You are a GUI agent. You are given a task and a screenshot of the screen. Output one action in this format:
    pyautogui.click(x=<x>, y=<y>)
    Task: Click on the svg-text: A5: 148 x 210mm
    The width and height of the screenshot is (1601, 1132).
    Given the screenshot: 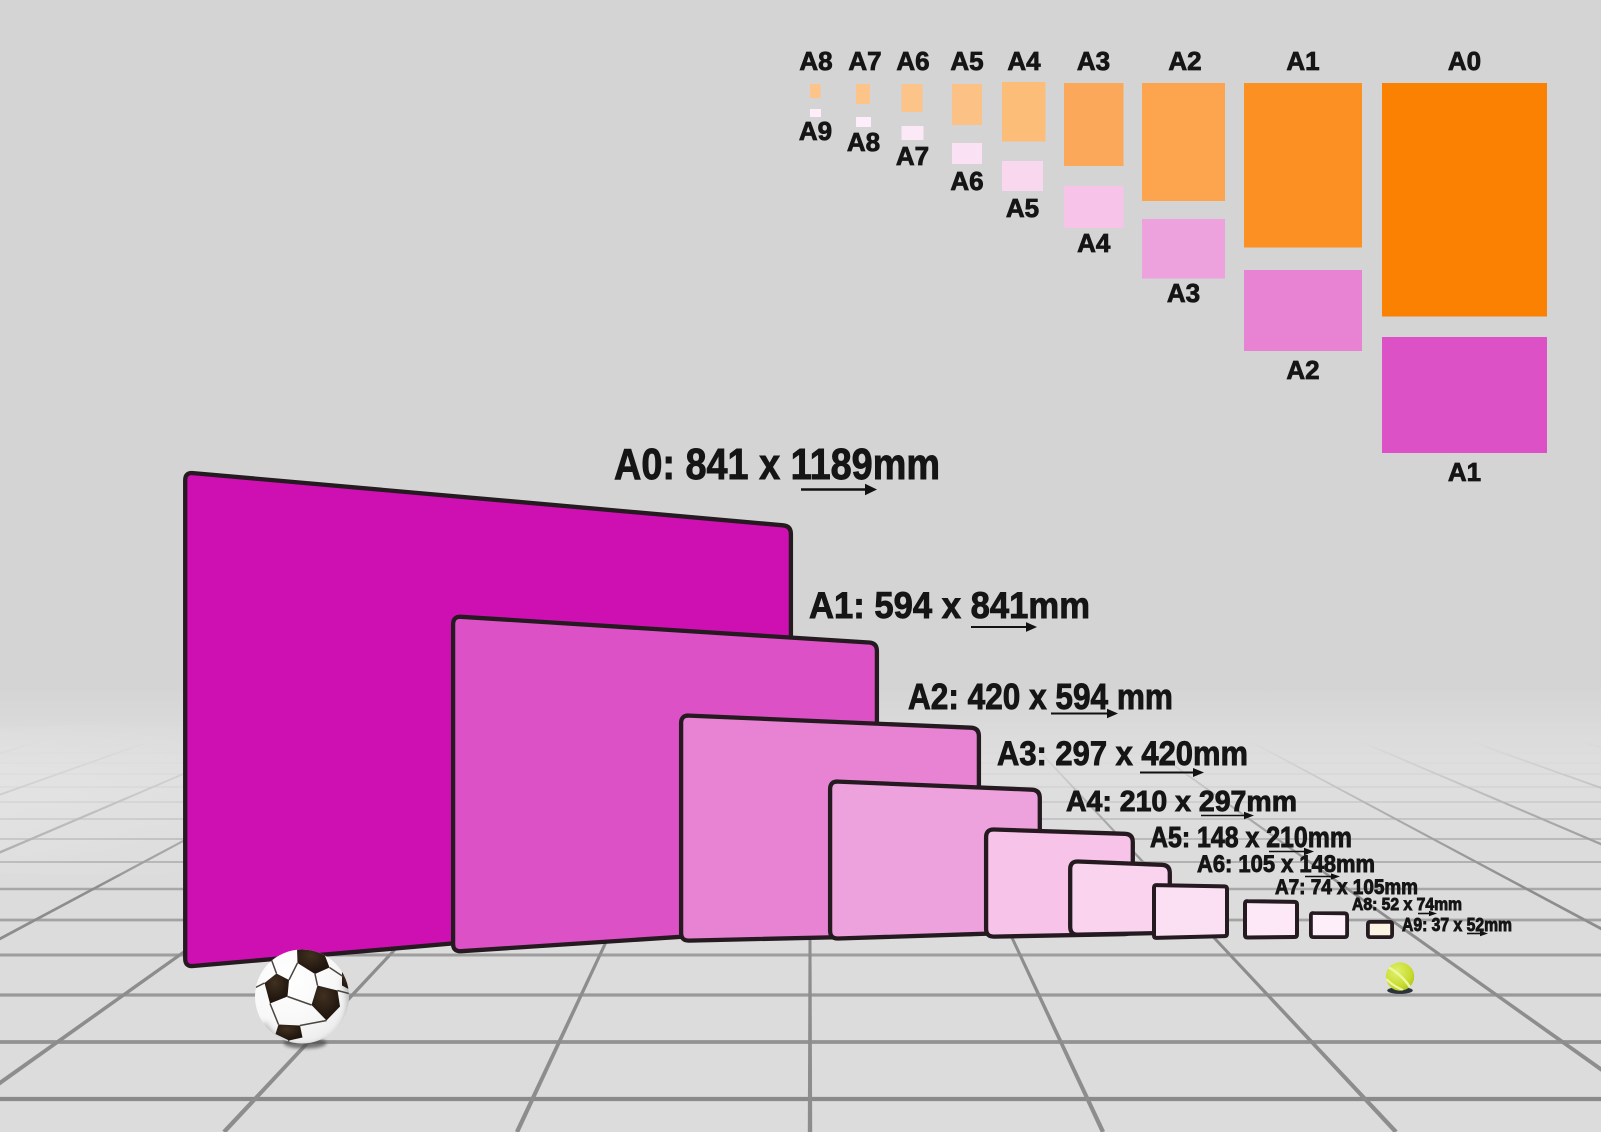 What is the action you would take?
    pyautogui.click(x=1251, y=838)
    